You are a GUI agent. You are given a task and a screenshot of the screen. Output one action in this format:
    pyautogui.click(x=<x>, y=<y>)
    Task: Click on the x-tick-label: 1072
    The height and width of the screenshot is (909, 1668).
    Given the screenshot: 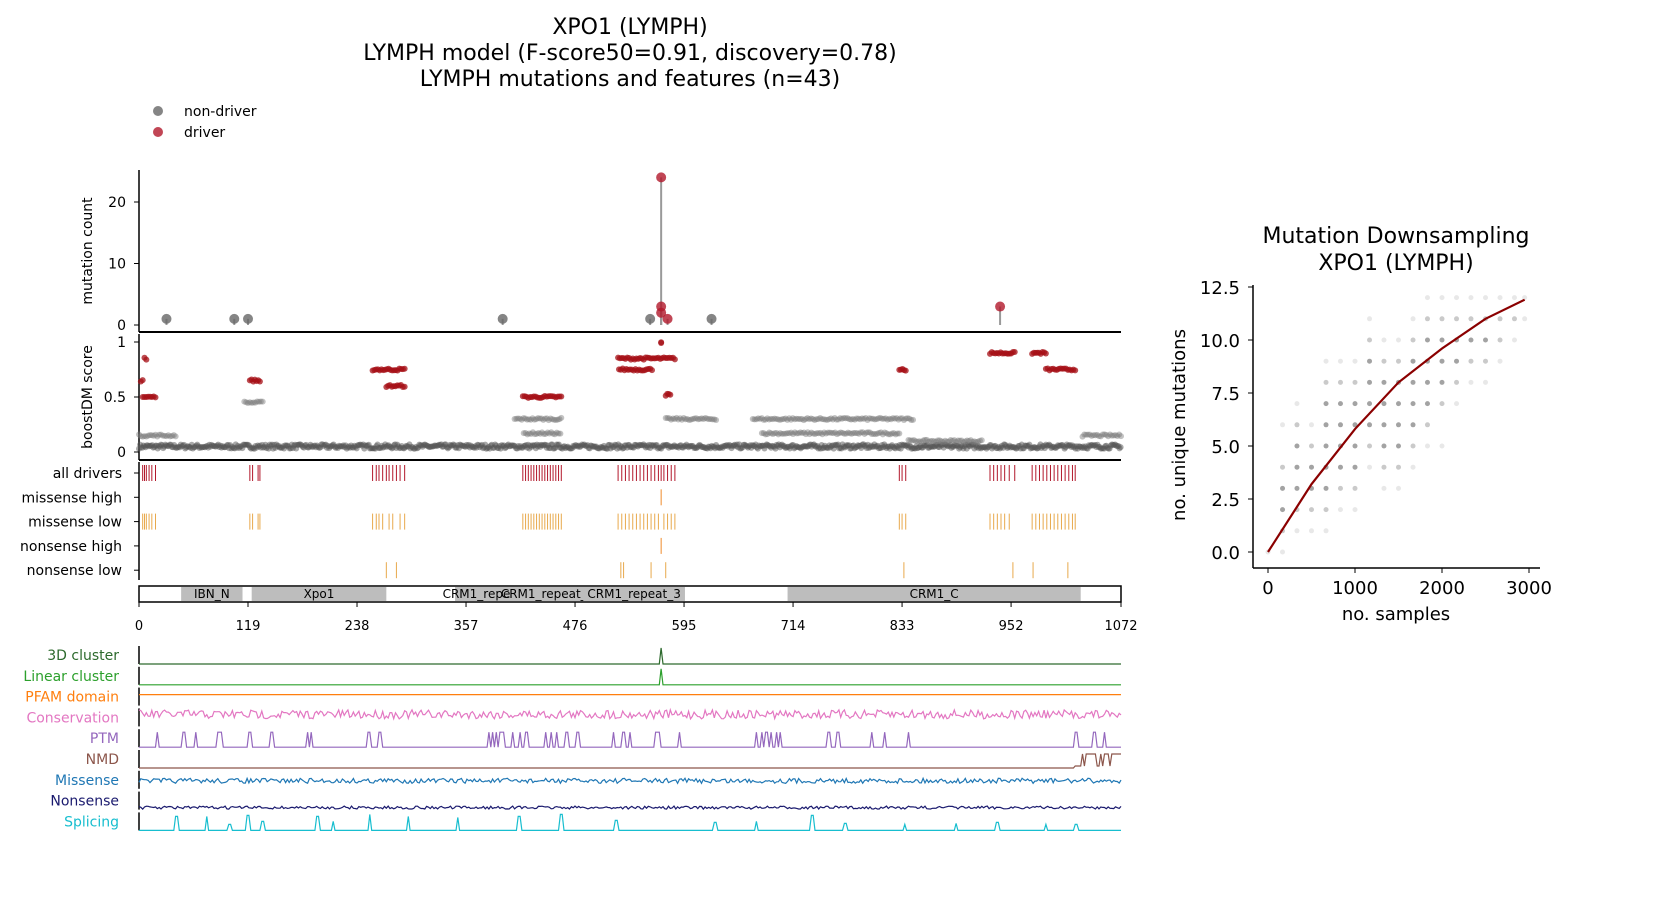 What is the action you would take?
    pyautogui.click(x=1120, y=626)
    